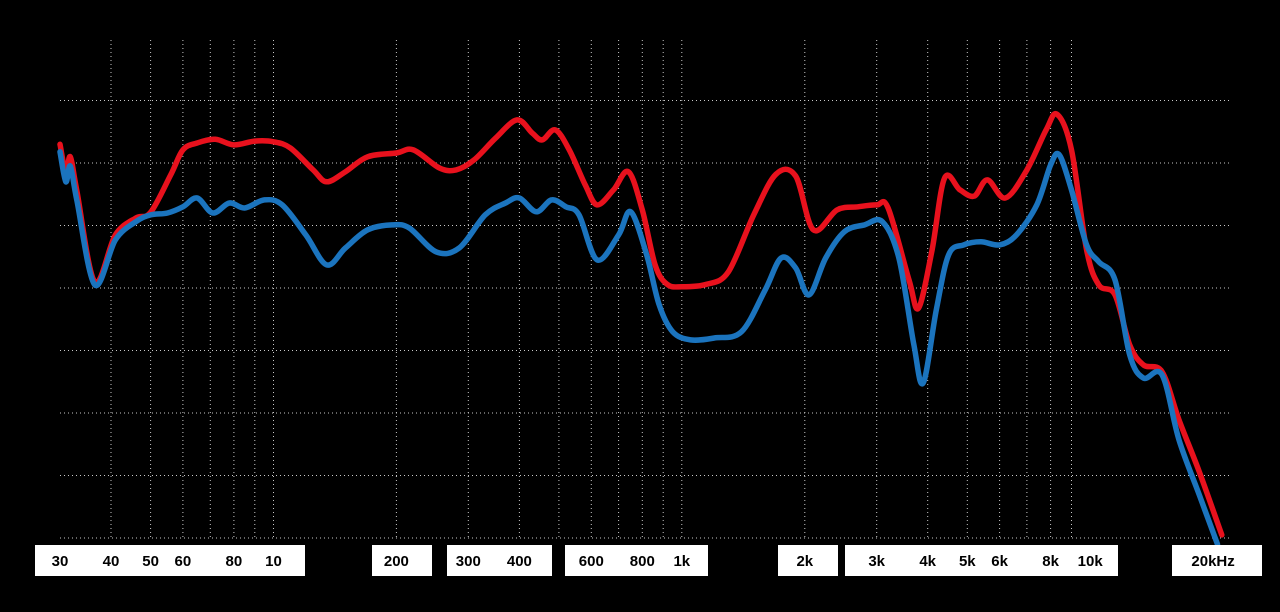  I want to click on x-tick-label: 8k, so click(1050, 561).